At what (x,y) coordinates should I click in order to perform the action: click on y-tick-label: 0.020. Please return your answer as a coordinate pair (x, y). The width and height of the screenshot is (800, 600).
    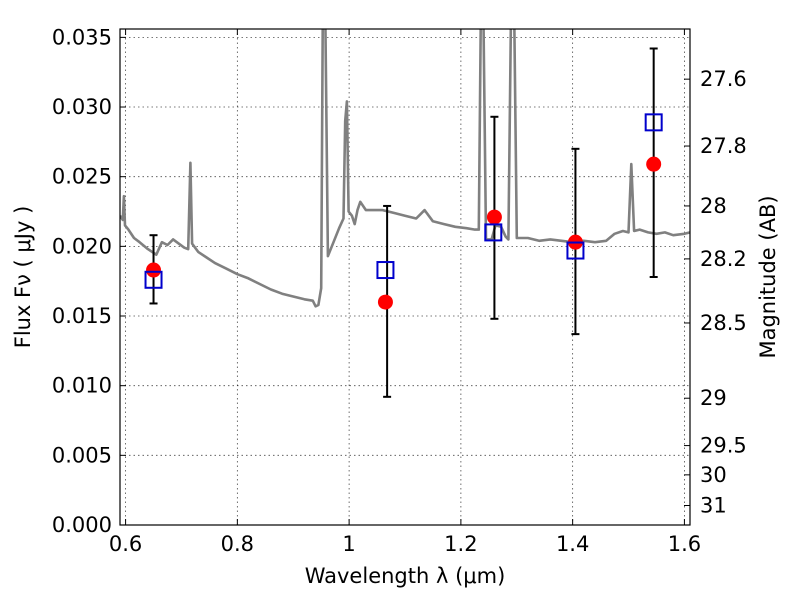
    Looking at the image, I should click on (82, 246).